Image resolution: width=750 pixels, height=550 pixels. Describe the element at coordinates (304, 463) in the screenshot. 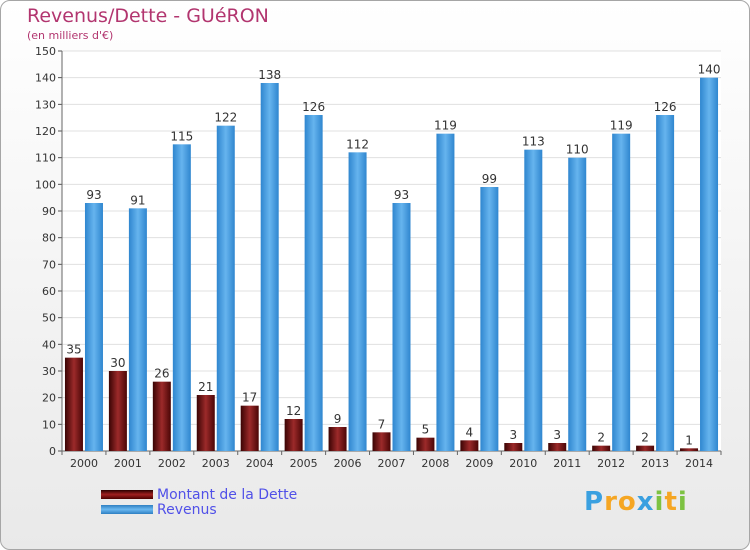

I see `x-tick-label: 2005` at that location.